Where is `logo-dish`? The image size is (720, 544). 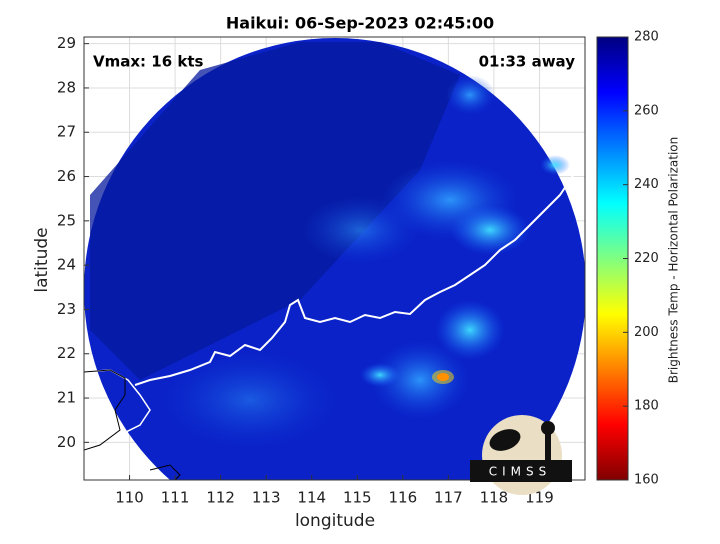 logo-dish is located at coordinates (505, 440).